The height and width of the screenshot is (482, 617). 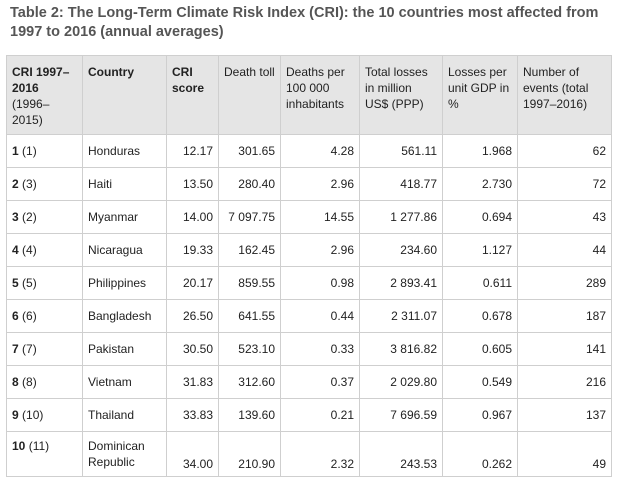 I want to click on cell-rank-current: 1, so click(x=15, y=151).